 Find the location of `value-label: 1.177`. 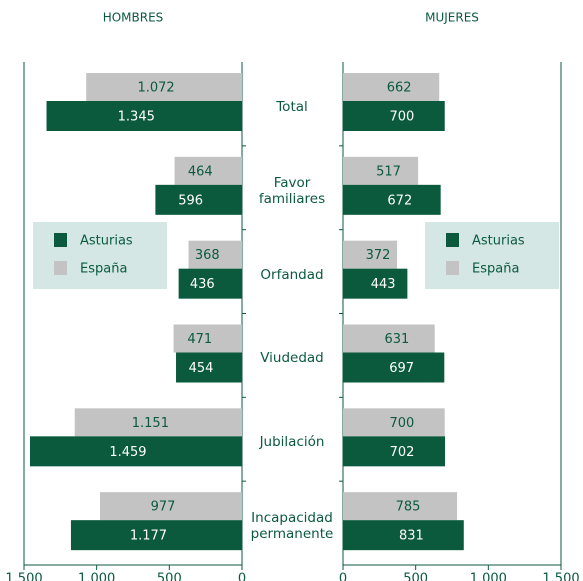

value-label: 1.177 is located at coordinates (148, 536).